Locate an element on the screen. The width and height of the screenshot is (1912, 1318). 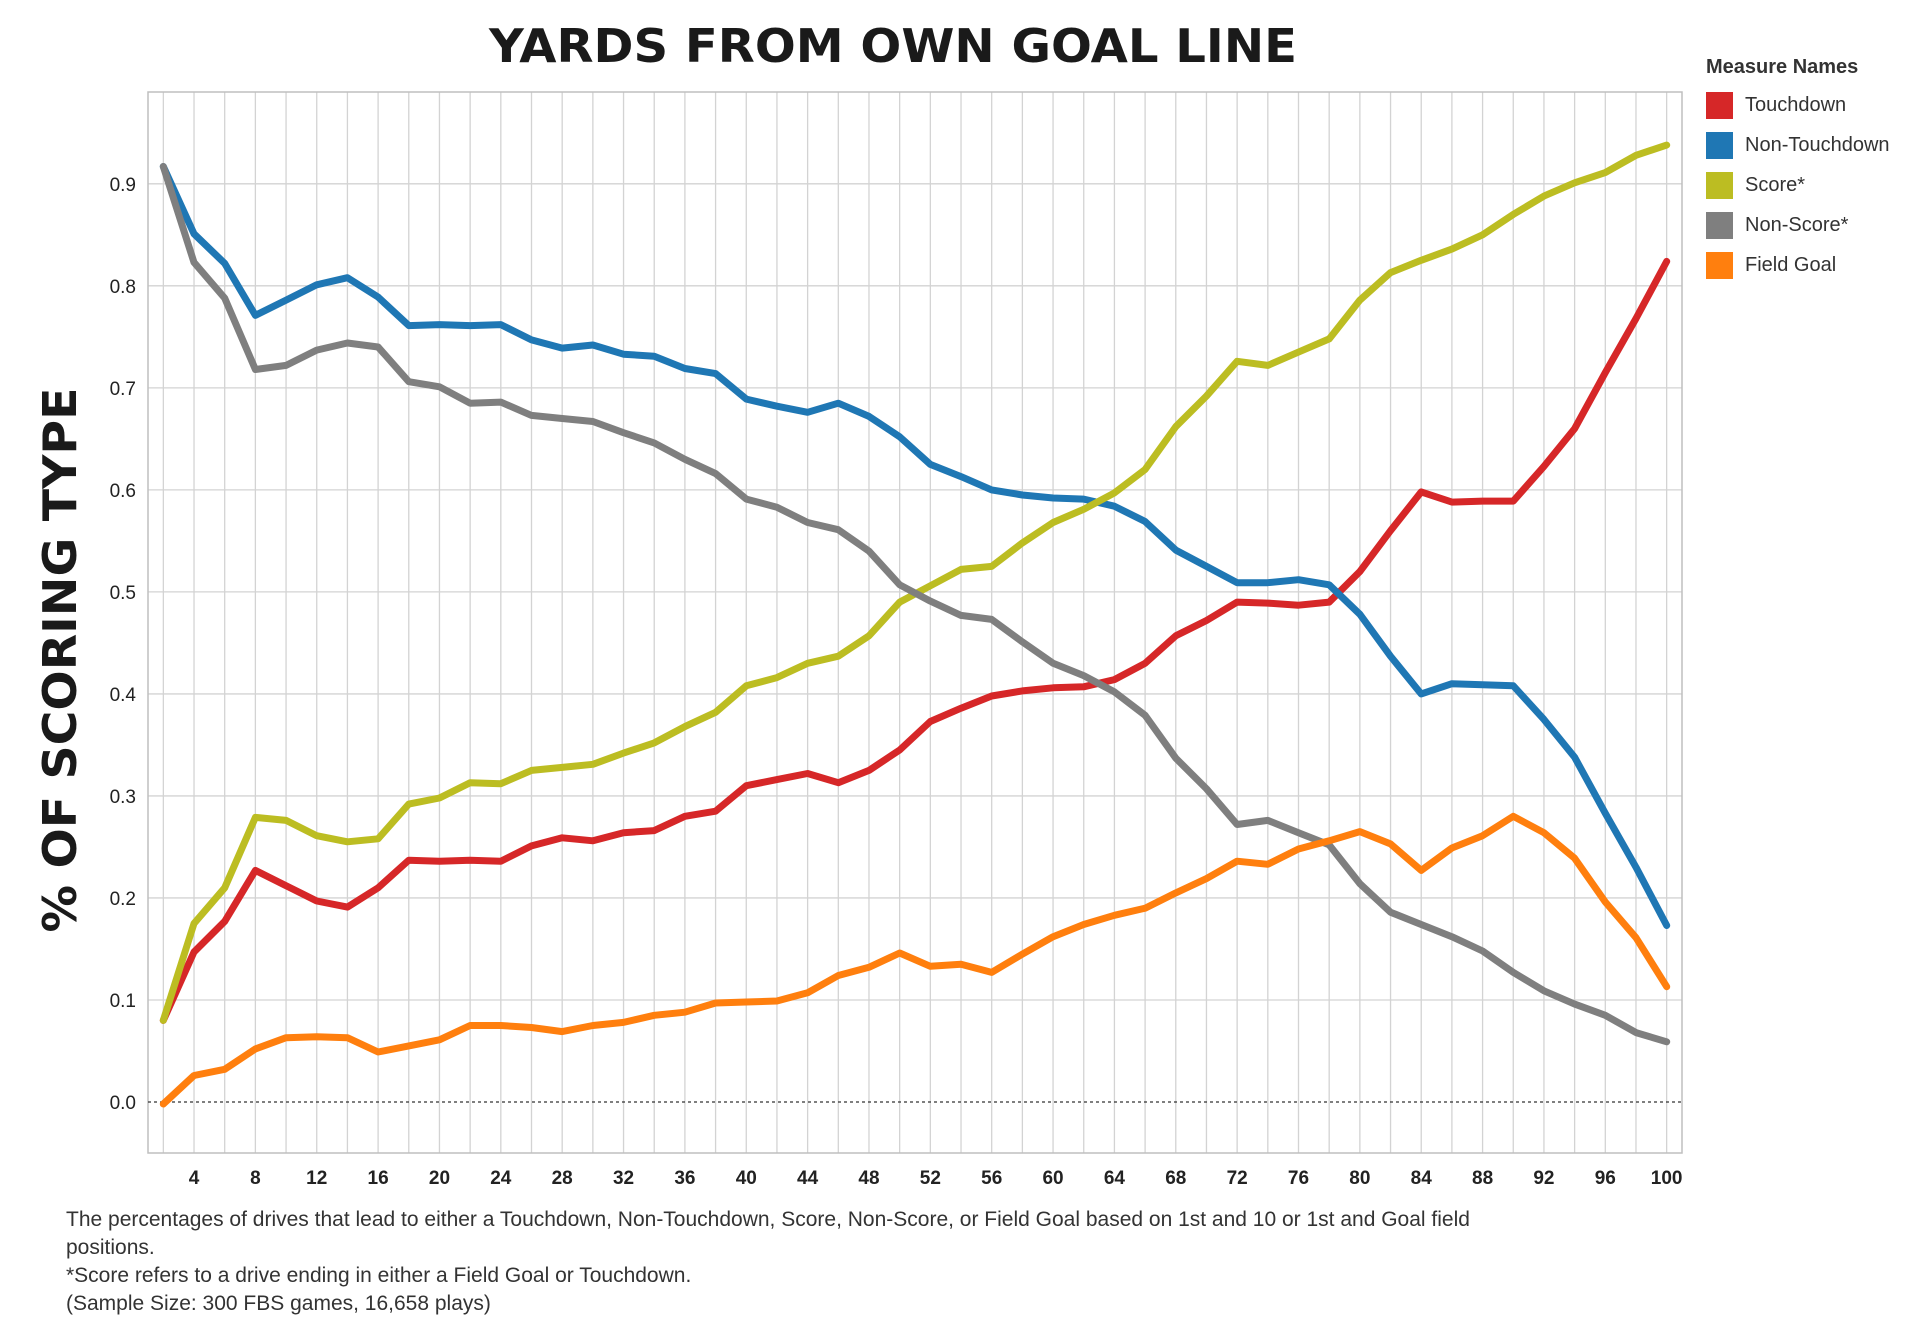
legend-item-score: Score* is located at coordinates (1806, 185).